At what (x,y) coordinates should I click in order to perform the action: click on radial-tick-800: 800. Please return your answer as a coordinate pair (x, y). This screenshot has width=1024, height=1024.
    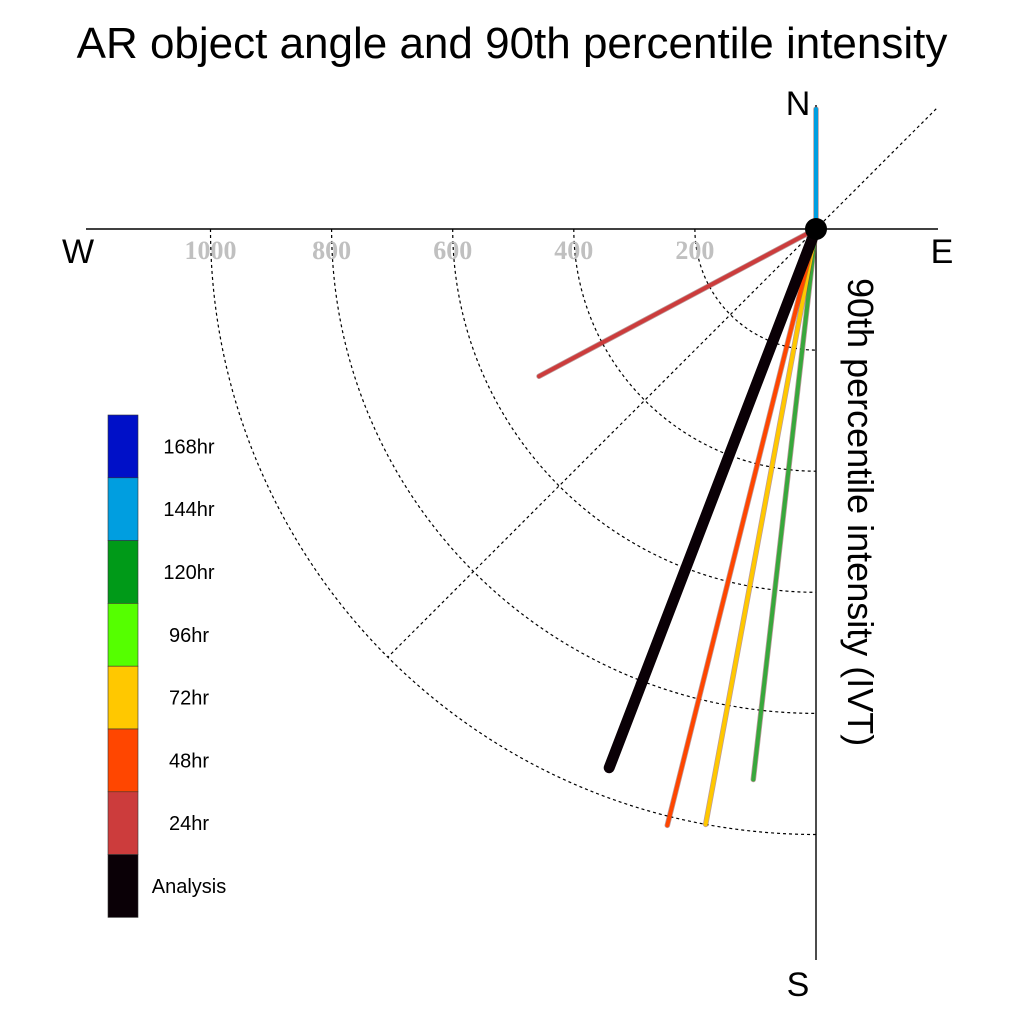
    Looking at the image, I should click on (331, 250).